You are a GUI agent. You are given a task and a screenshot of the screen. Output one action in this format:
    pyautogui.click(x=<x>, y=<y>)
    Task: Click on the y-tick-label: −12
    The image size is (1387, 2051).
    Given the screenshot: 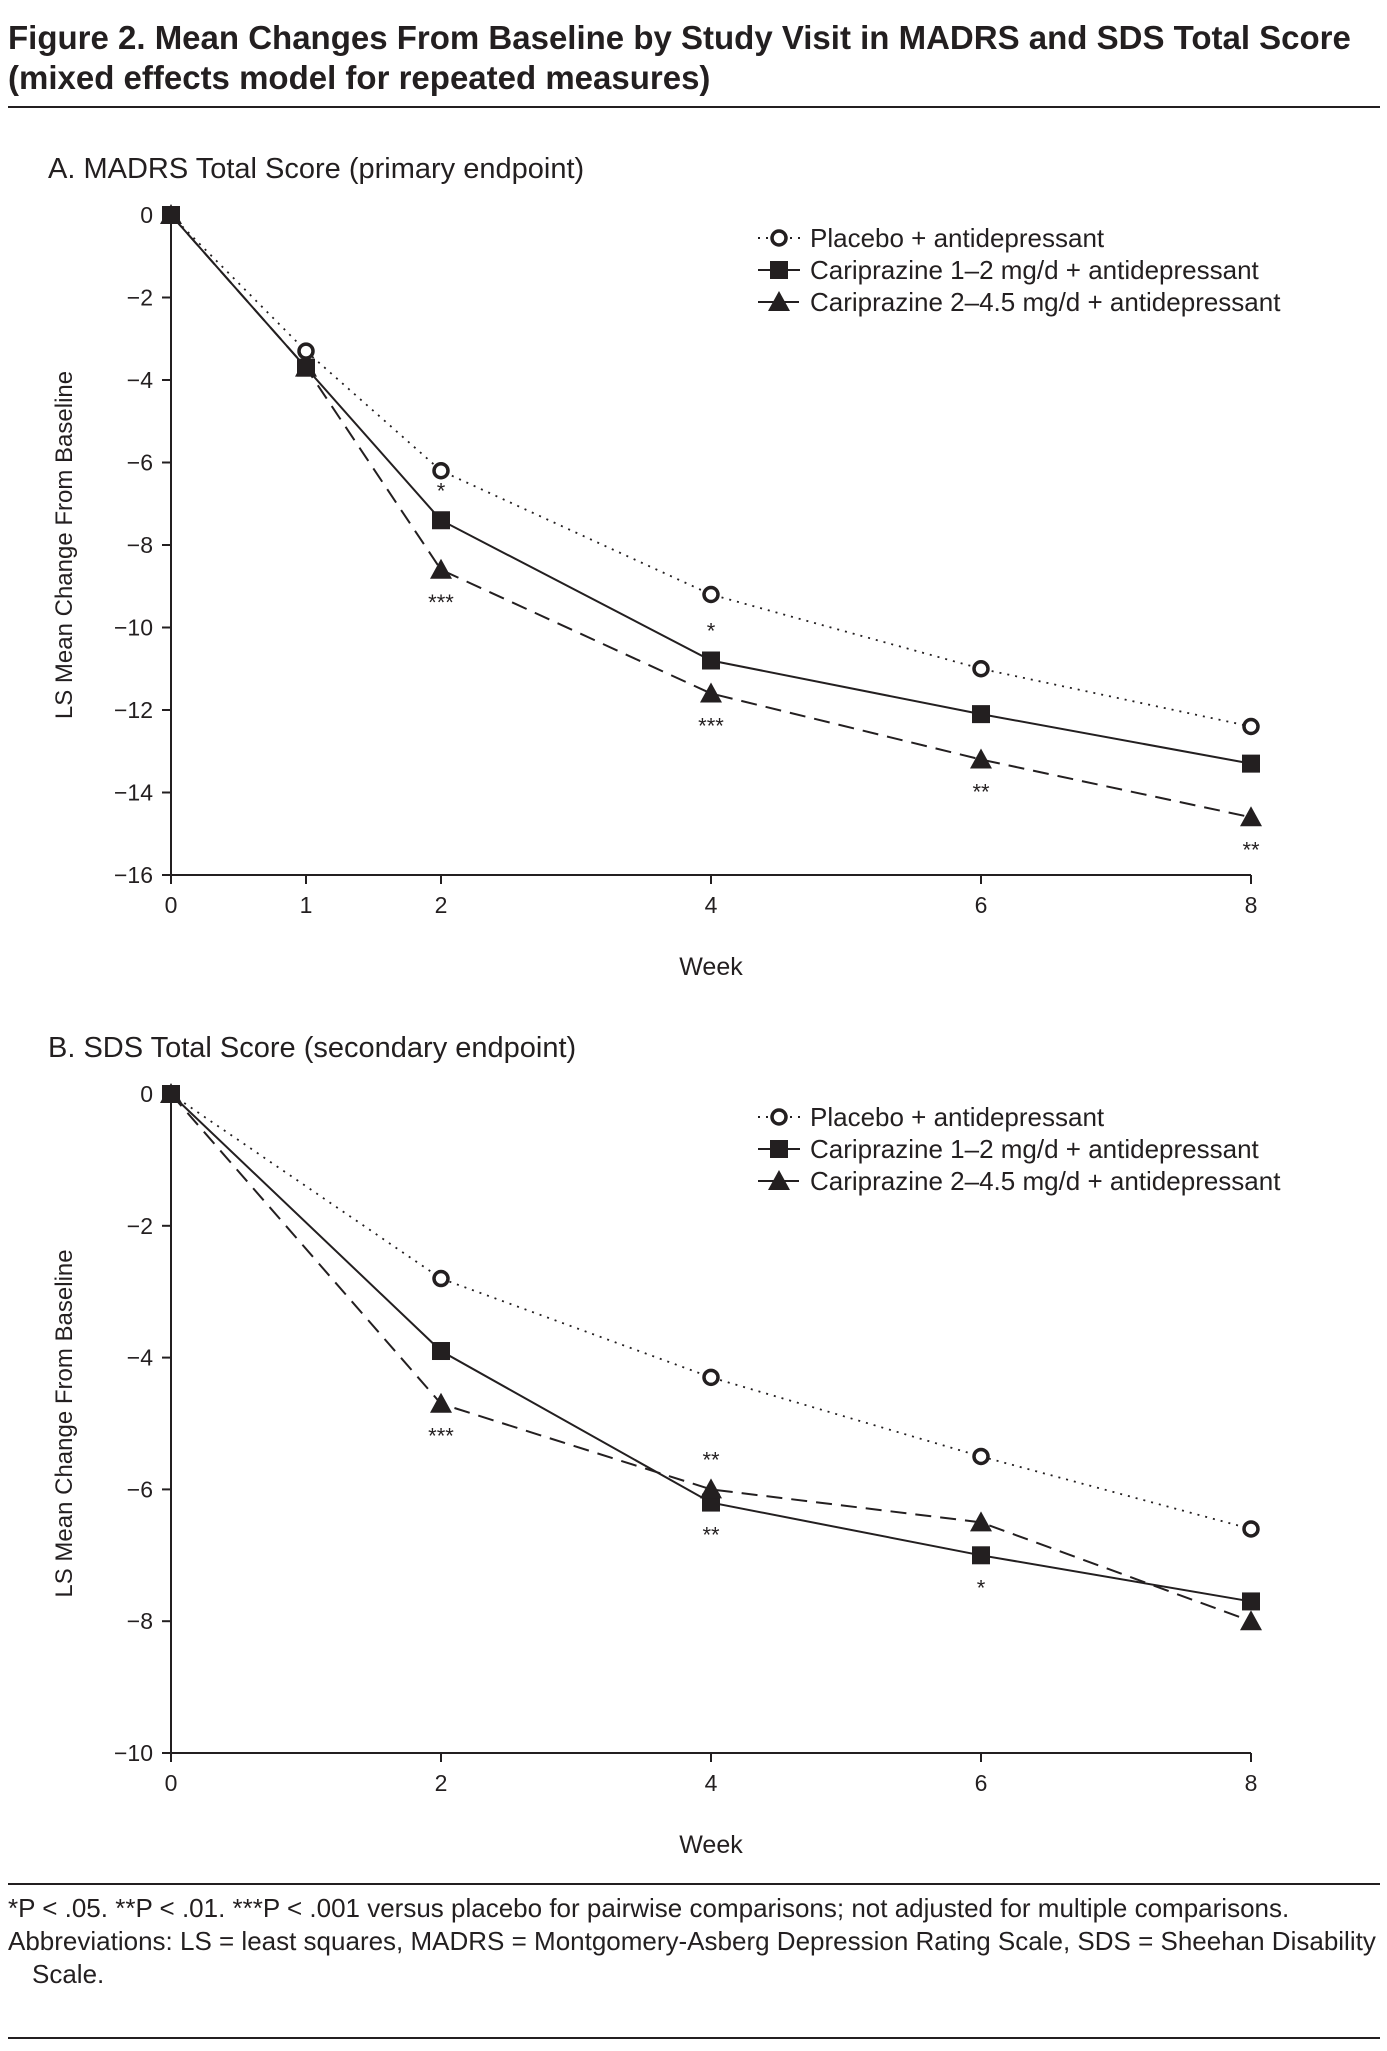 What is the action you would take?
    pyautogui.click(x=133, y=710)
    